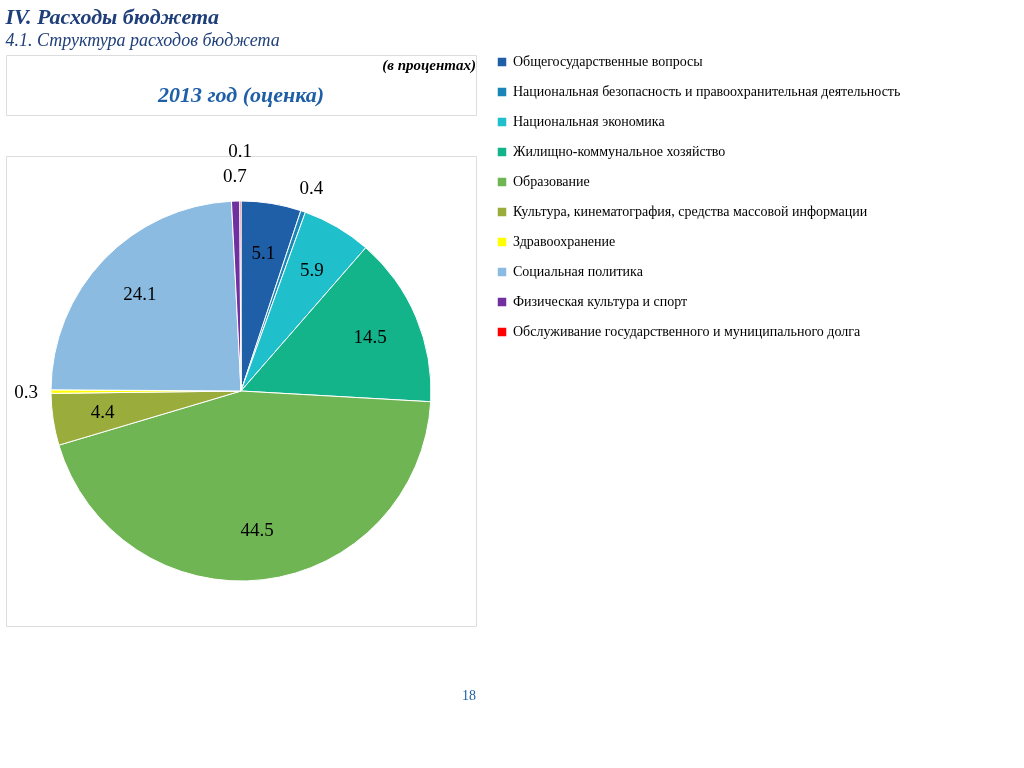  What do you see at coordinates (311, 187) in the screenshot?
I see `data-label: 0.4` at bounding box center [311, 187].